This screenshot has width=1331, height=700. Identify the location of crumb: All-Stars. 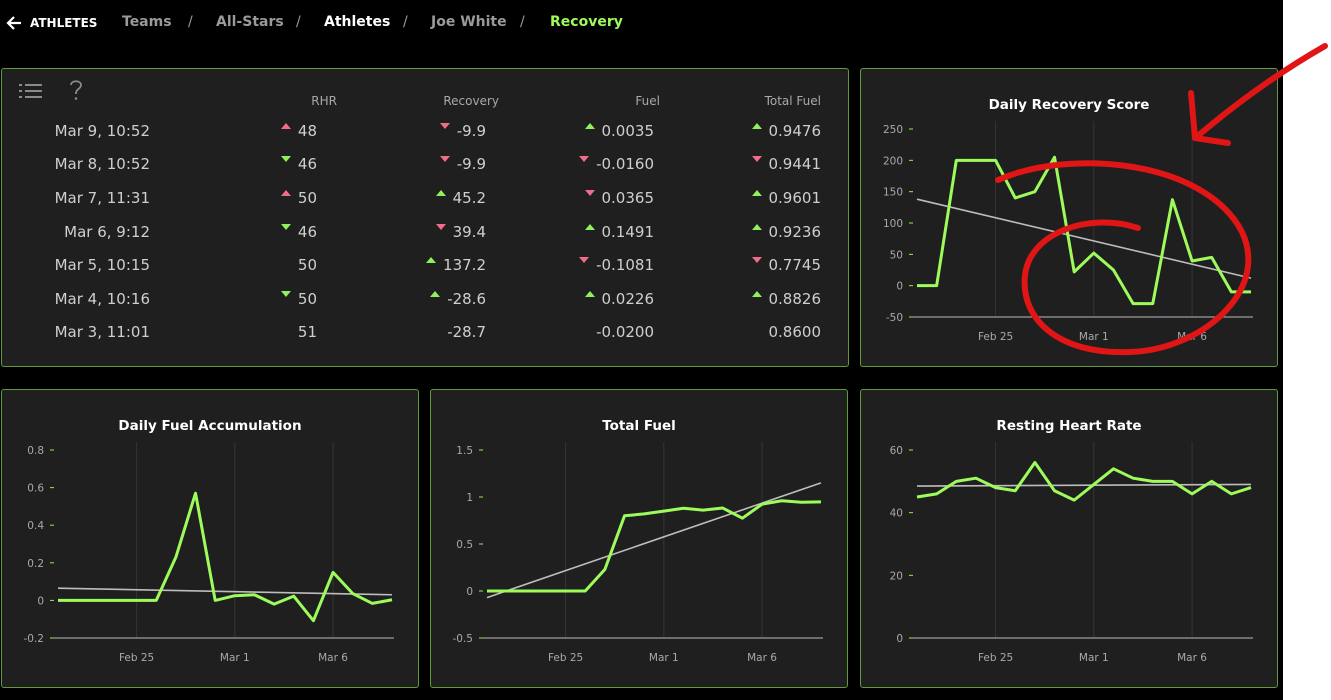
(250, 22).